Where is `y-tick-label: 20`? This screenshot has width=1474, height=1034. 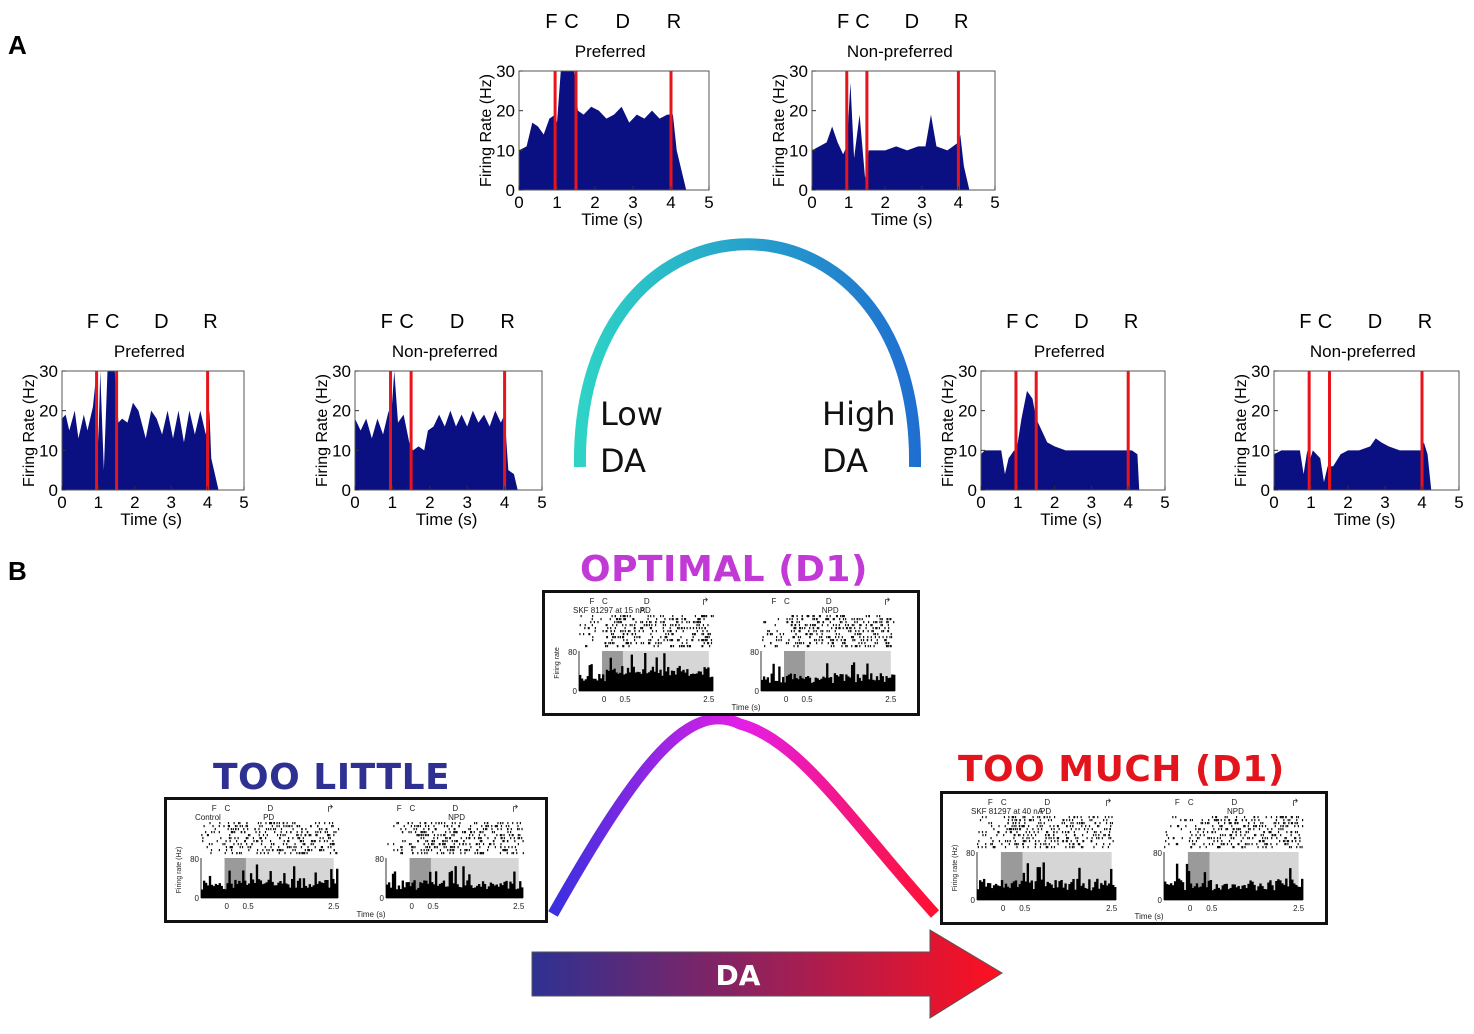 y-tick-label: 20 is located at coordinates (505, 111).